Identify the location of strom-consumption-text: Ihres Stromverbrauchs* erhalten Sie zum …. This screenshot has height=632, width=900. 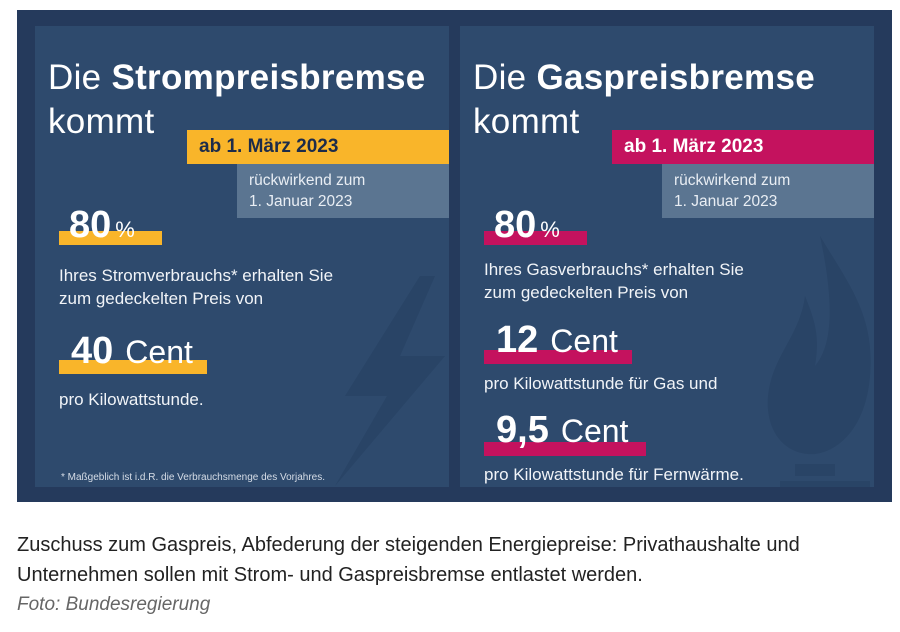
(196, 287).